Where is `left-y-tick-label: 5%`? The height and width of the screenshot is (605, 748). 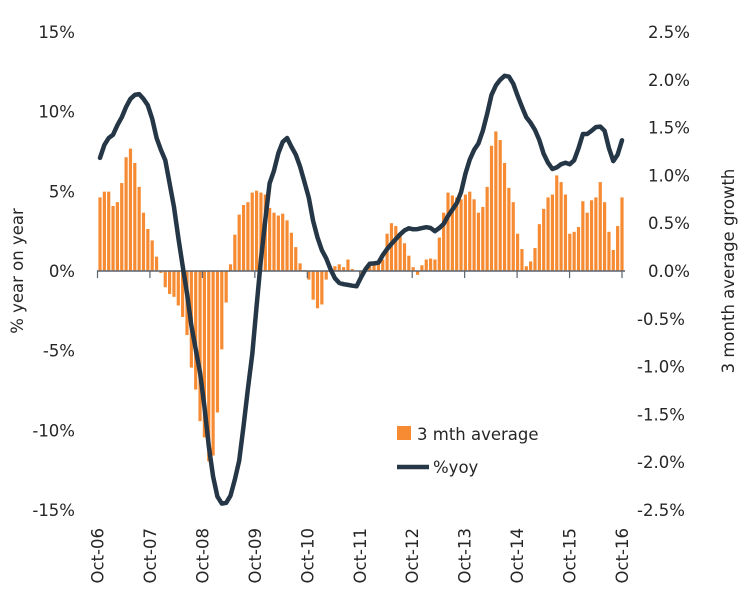
left-y-tick-label: 5% is located at coordinates (62, 191).